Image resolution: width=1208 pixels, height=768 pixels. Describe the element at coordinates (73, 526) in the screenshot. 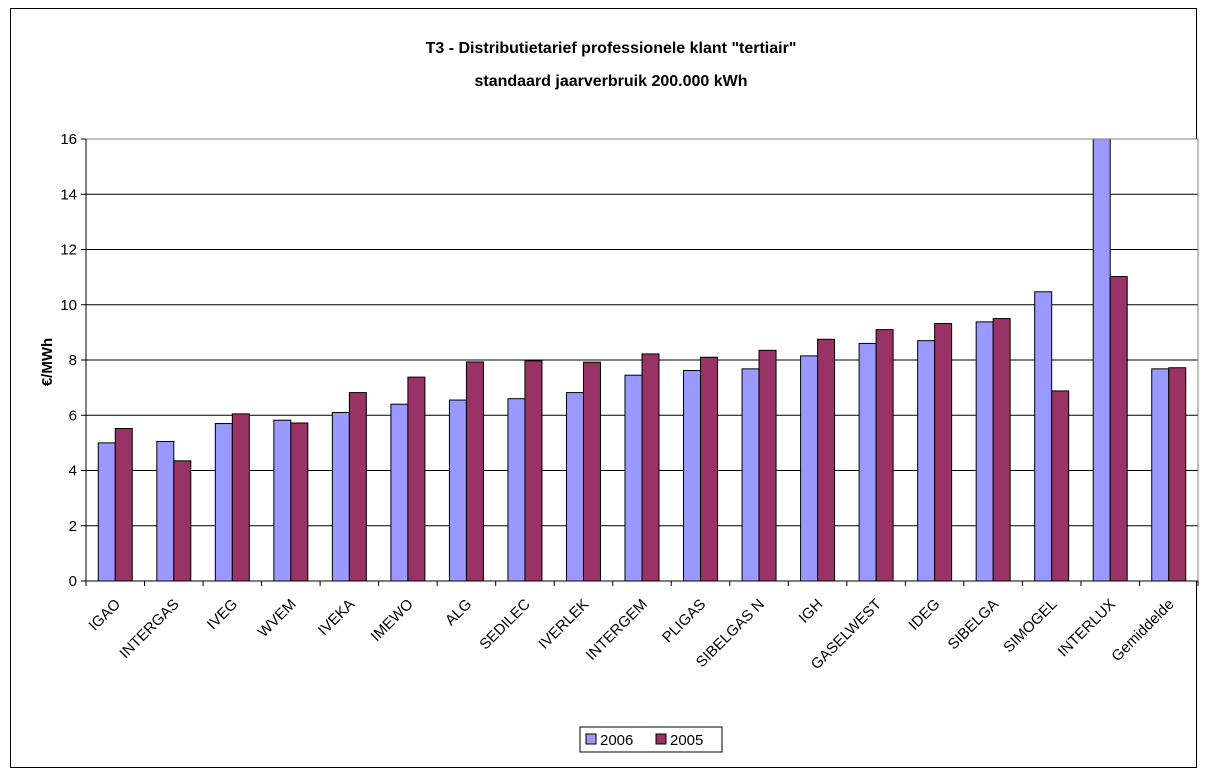

I see `y-tick-label: 2` at that location.